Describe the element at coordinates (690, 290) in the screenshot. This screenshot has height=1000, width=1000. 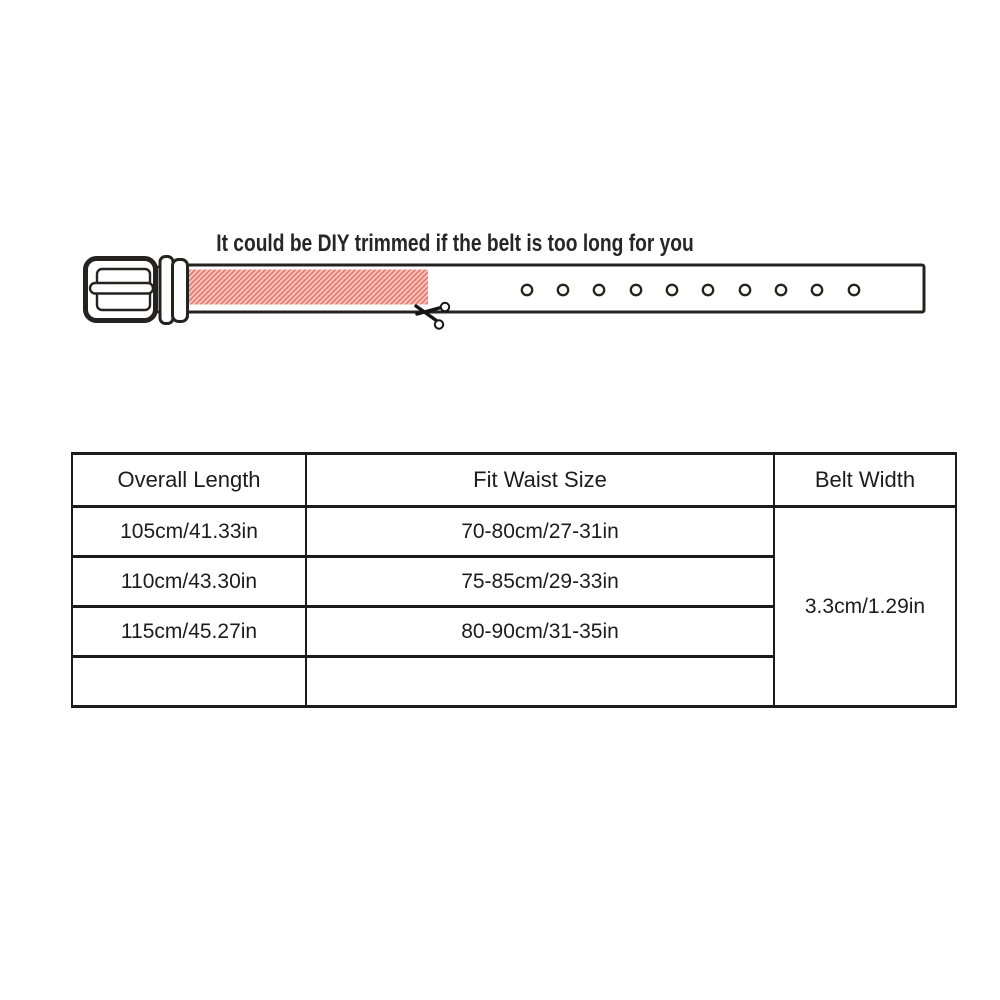
I see `belt-holes` at that location.